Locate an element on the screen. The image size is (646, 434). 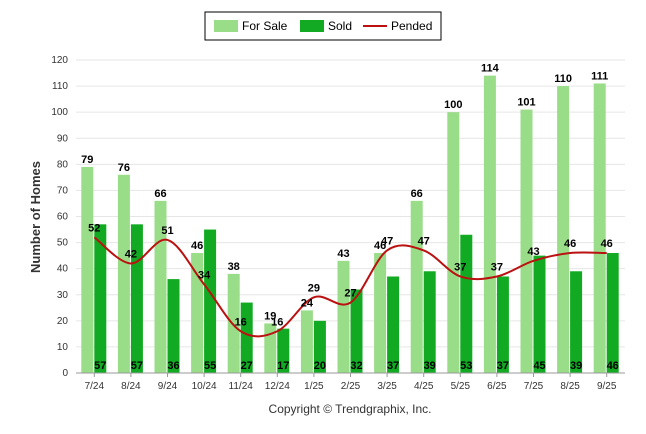
label-for-sale: 24 is located at coordinates (307, 303).